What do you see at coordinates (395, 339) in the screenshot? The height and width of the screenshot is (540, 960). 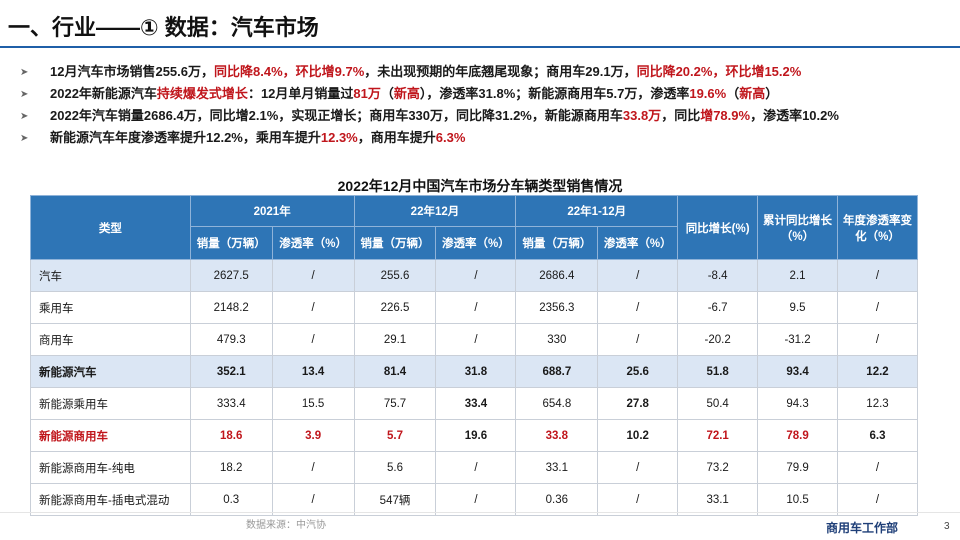 I see `table-cell: 29.1` at bounding box center [395, 339].